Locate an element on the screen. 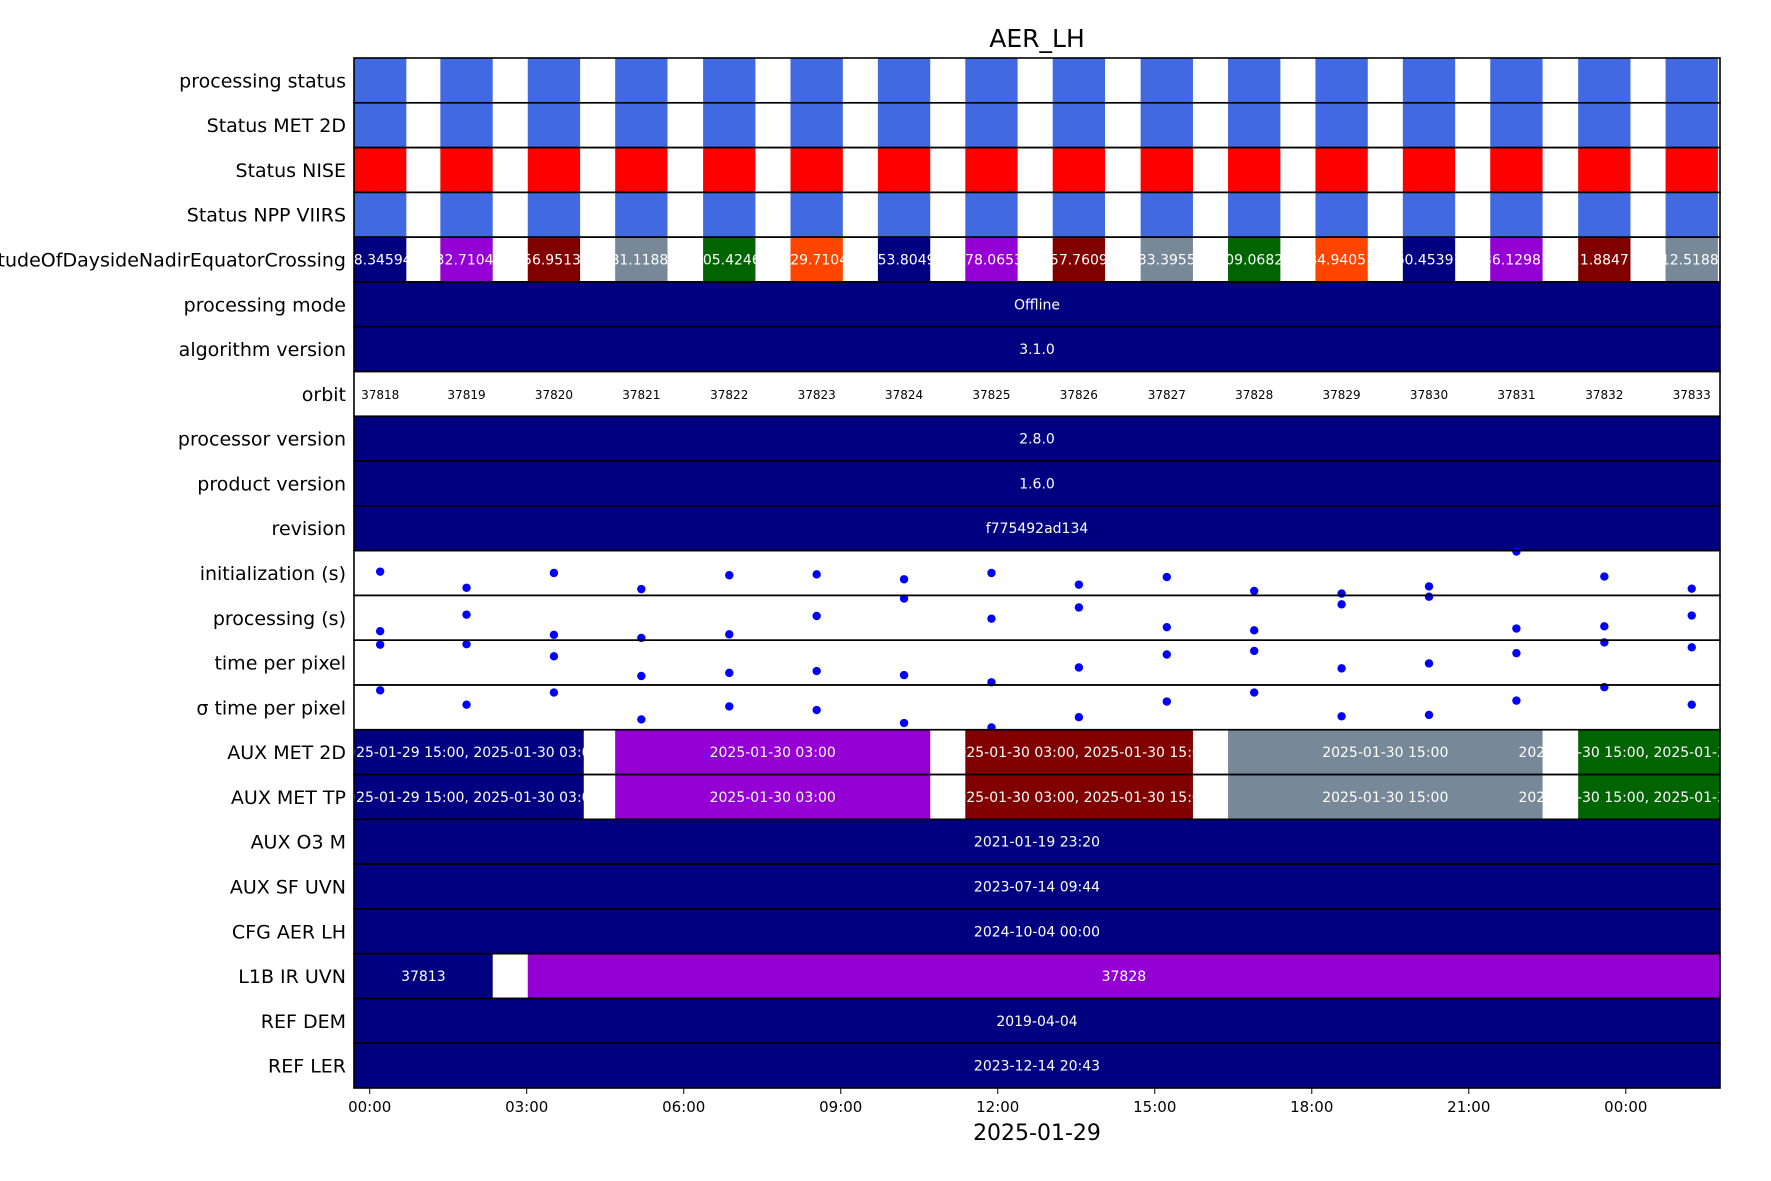 This screenshot has height=1181, width=1771. x-tick-label: 15:00 is located at coordinates (1154, 1107).